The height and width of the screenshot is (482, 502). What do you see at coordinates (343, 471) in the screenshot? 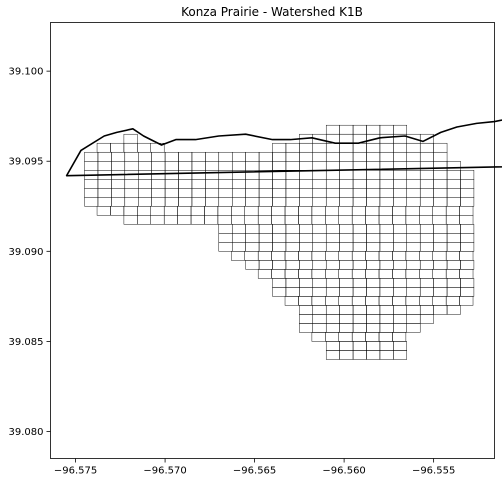
I see `x-tick-label: −96.560` at bounding box center [343, 471].